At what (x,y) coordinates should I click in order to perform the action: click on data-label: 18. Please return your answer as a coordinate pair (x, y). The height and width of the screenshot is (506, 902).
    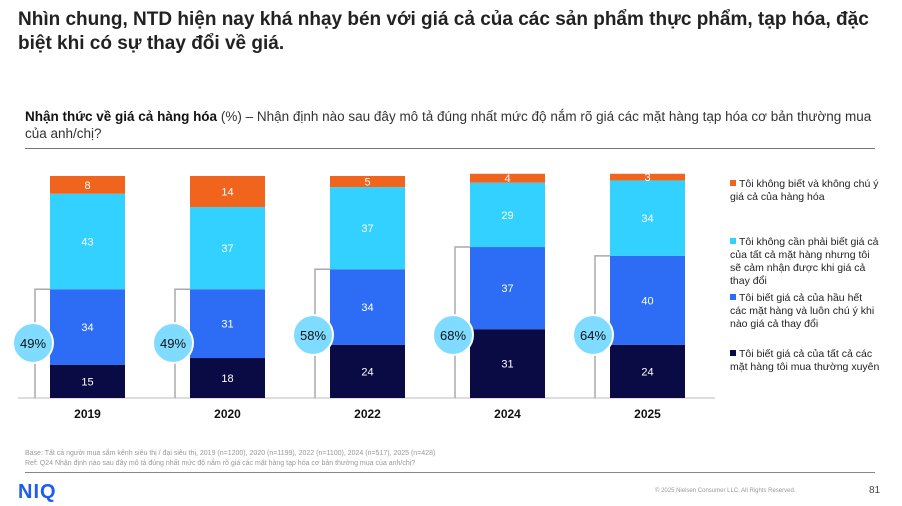
    Looking at the image, I should click on (227, 379).